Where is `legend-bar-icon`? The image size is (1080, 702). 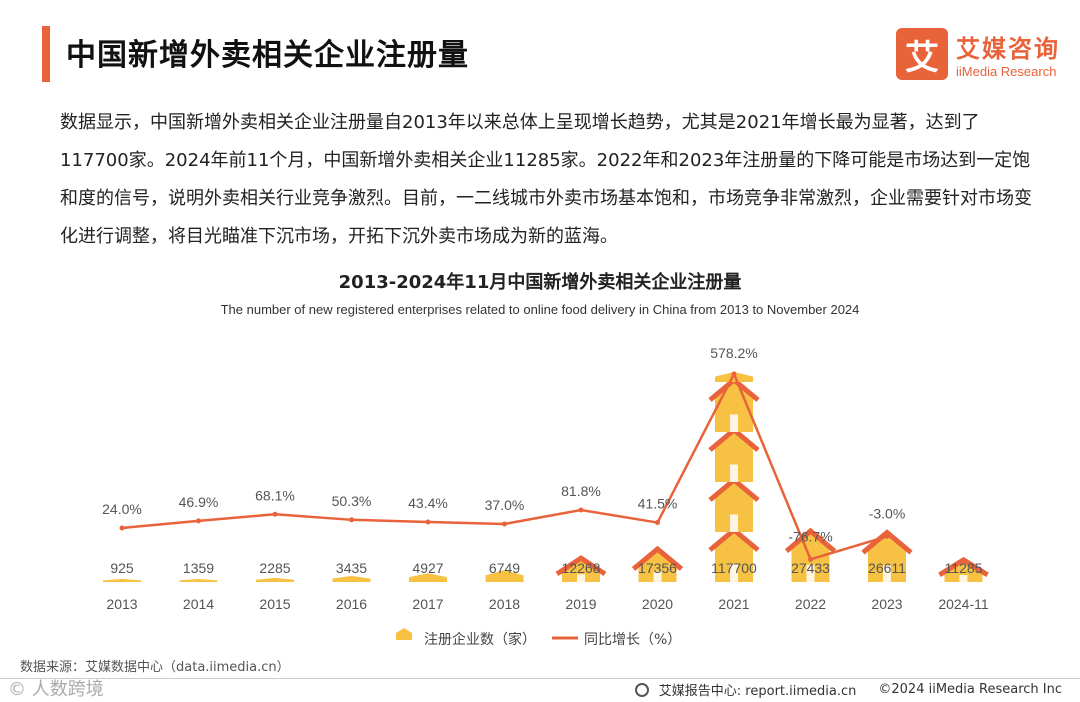 legend-bar-icon is located at coordinates (404, 634).